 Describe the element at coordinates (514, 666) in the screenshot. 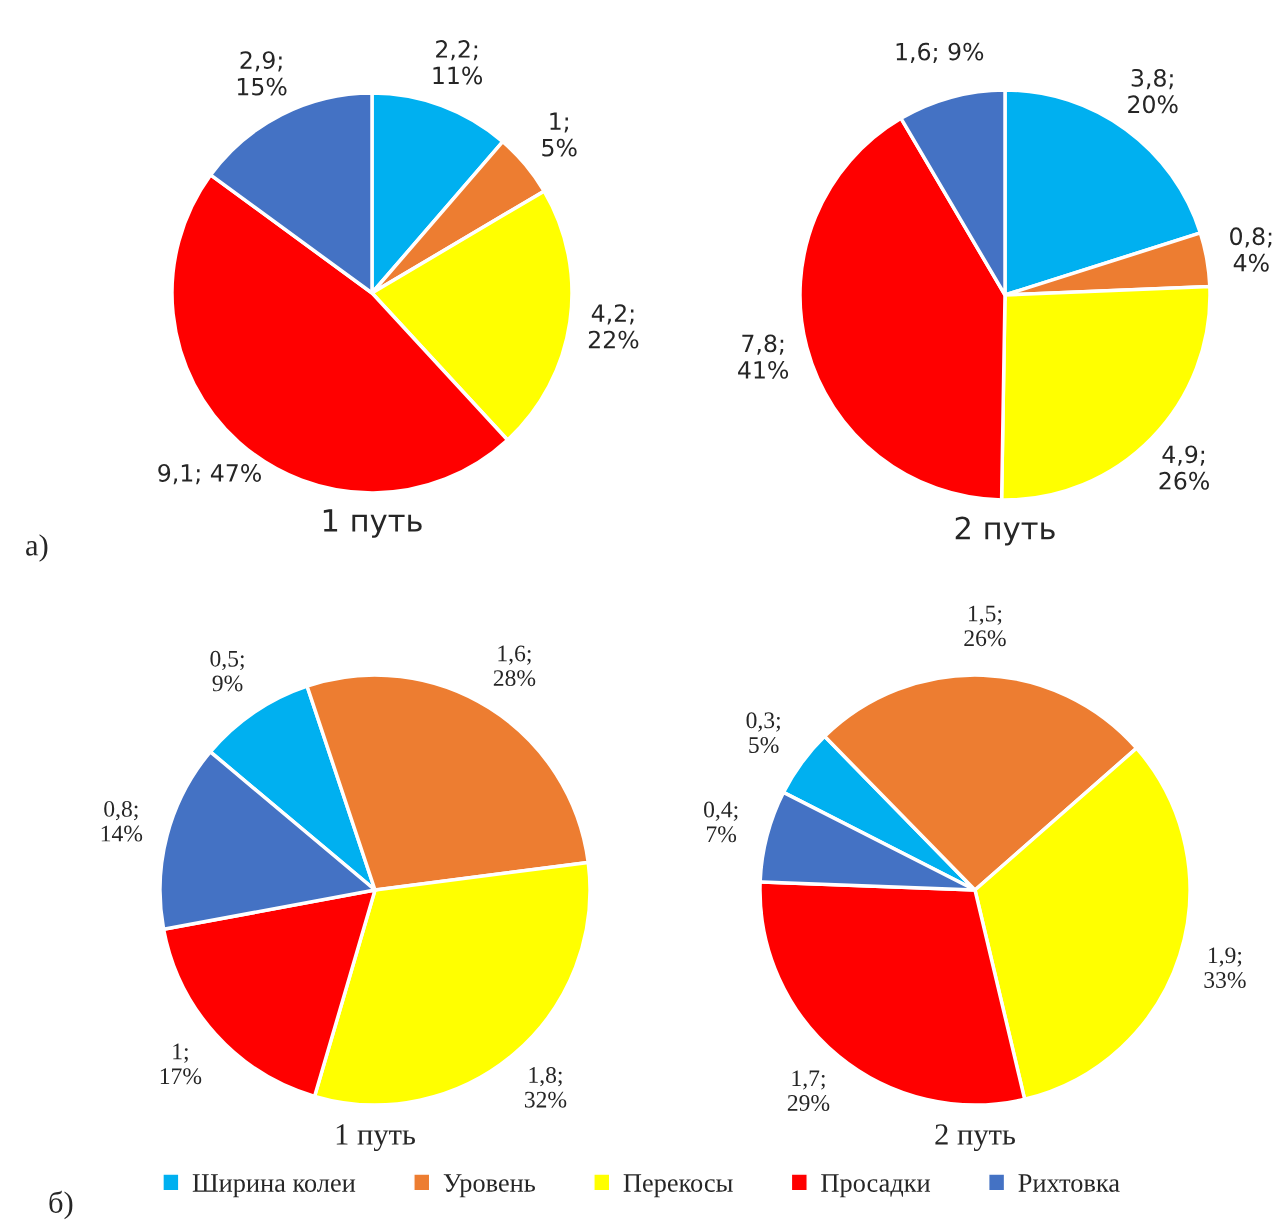

I see `data-label: 1,6; 28%` at that location.